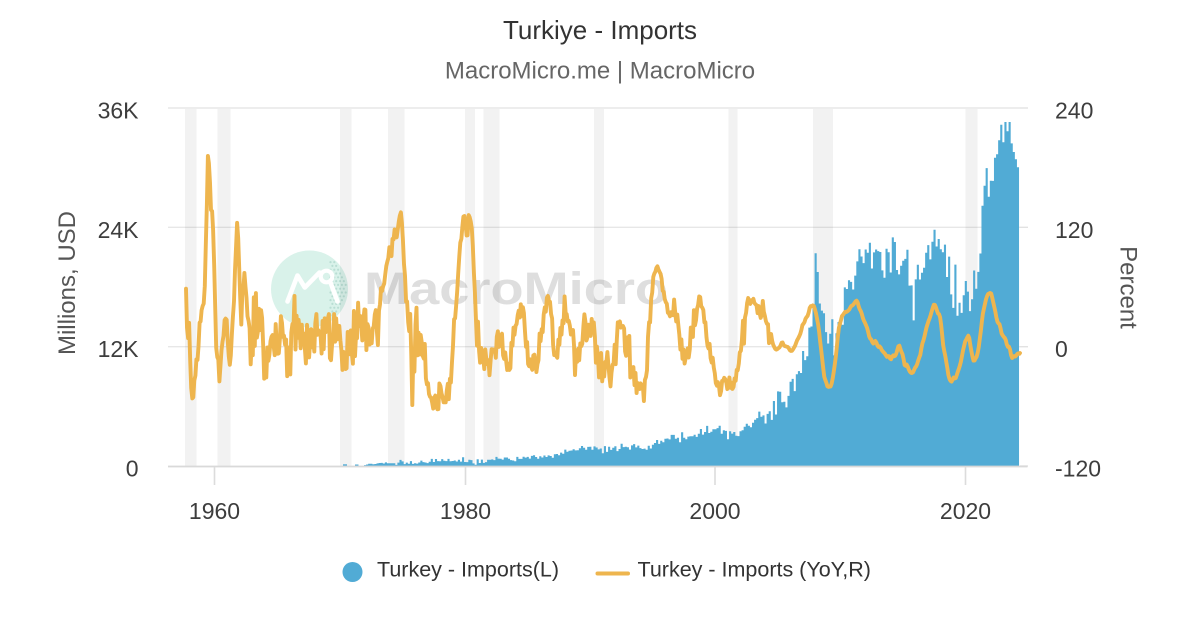 This screenshot has width=1200, height=635. I want to click on svg-text: Turkey - Imports (YoY,R), so click(754, 570).